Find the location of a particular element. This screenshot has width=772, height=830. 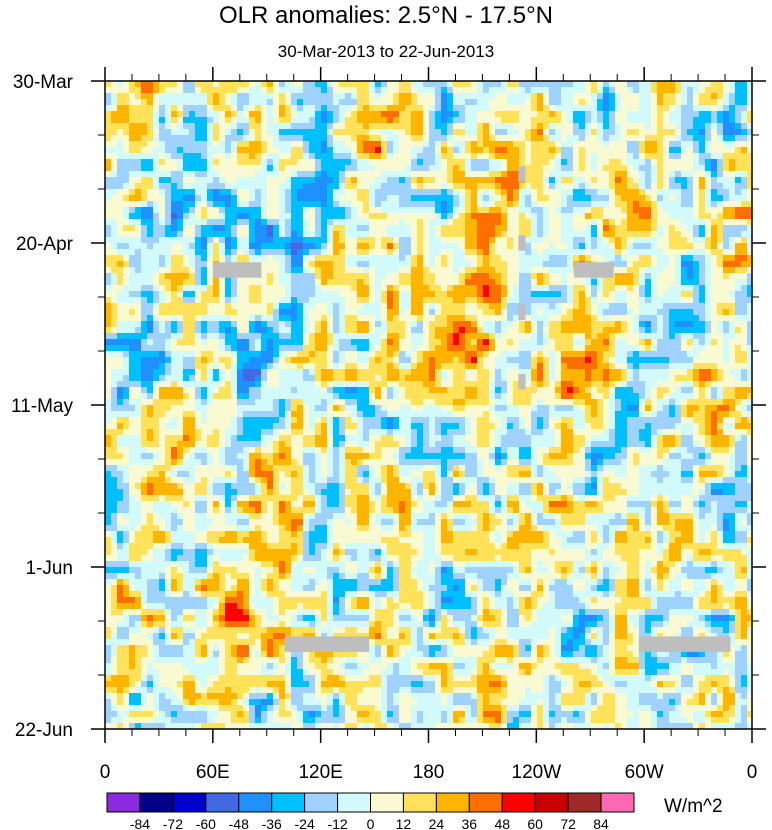

colorbar-label: 48 is located at coordinates (502, 823).